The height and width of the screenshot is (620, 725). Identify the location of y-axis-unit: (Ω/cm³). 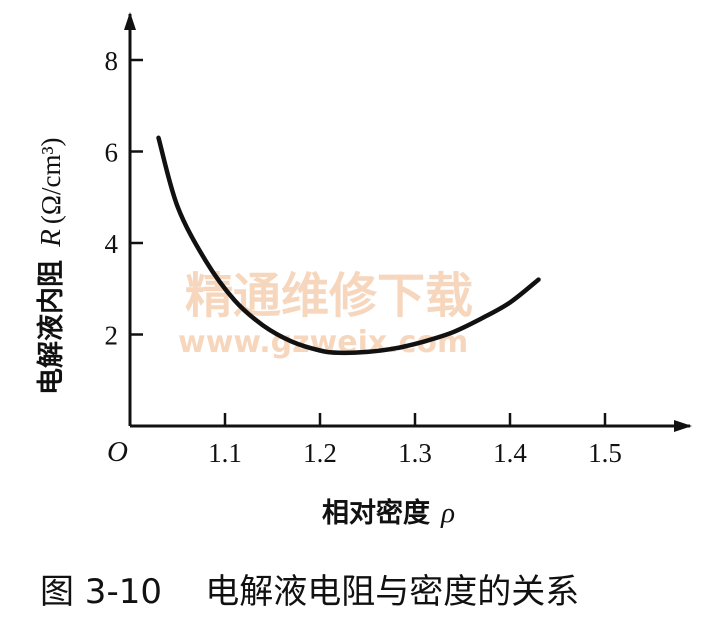
(51, 180).